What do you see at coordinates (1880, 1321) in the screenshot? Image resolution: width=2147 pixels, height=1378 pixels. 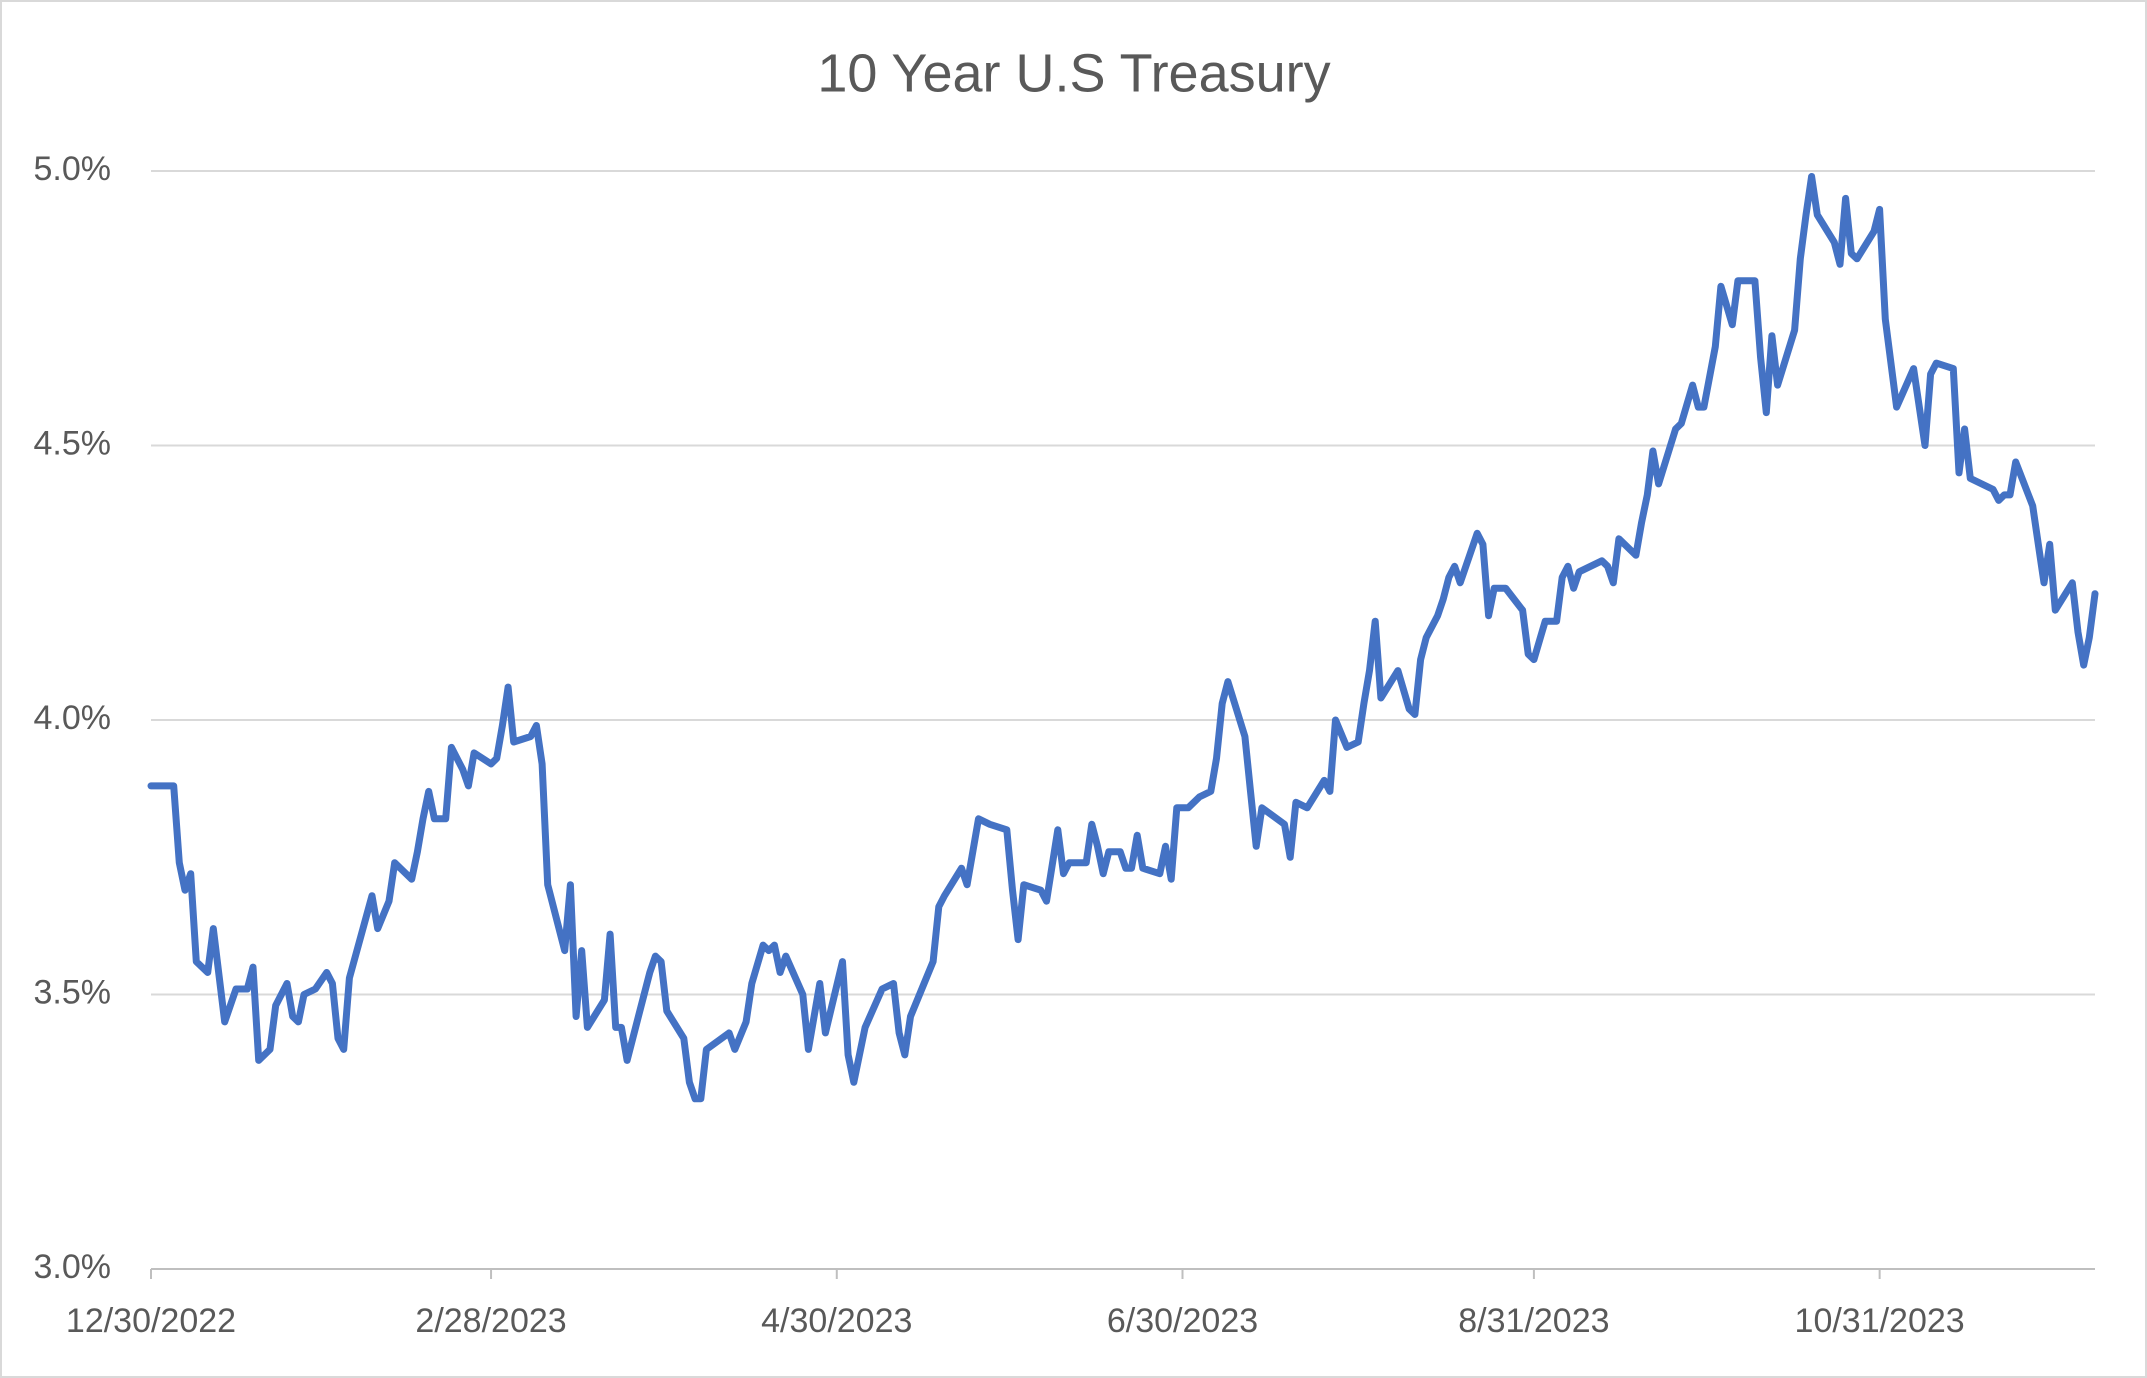 I see `x-tick-label: 10/31/2023` at bounding box center [1880, 1321].